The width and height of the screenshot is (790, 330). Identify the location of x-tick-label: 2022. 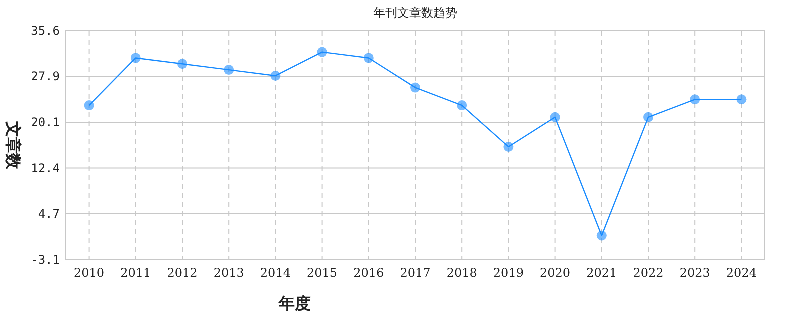
(648, 273).